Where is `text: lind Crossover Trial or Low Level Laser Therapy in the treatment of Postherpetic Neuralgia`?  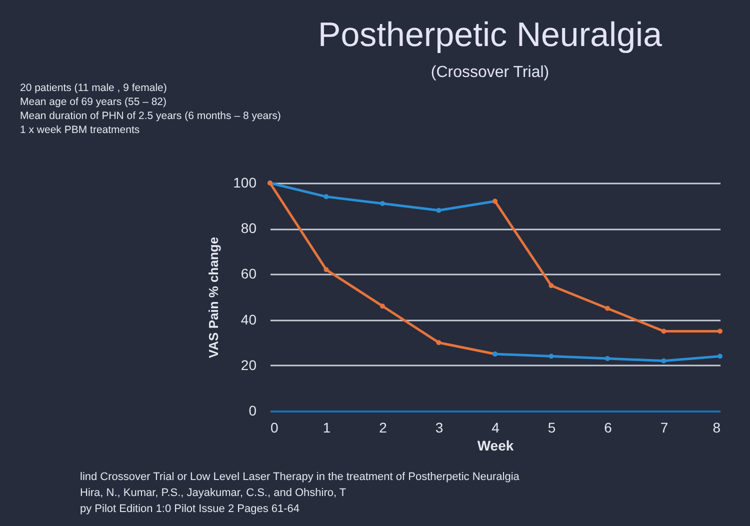 text: lind Crossover Trial or Low Level Laser Therapy in the treatment of Postherpetic Neuralgia is located at coordinates (300, 477).